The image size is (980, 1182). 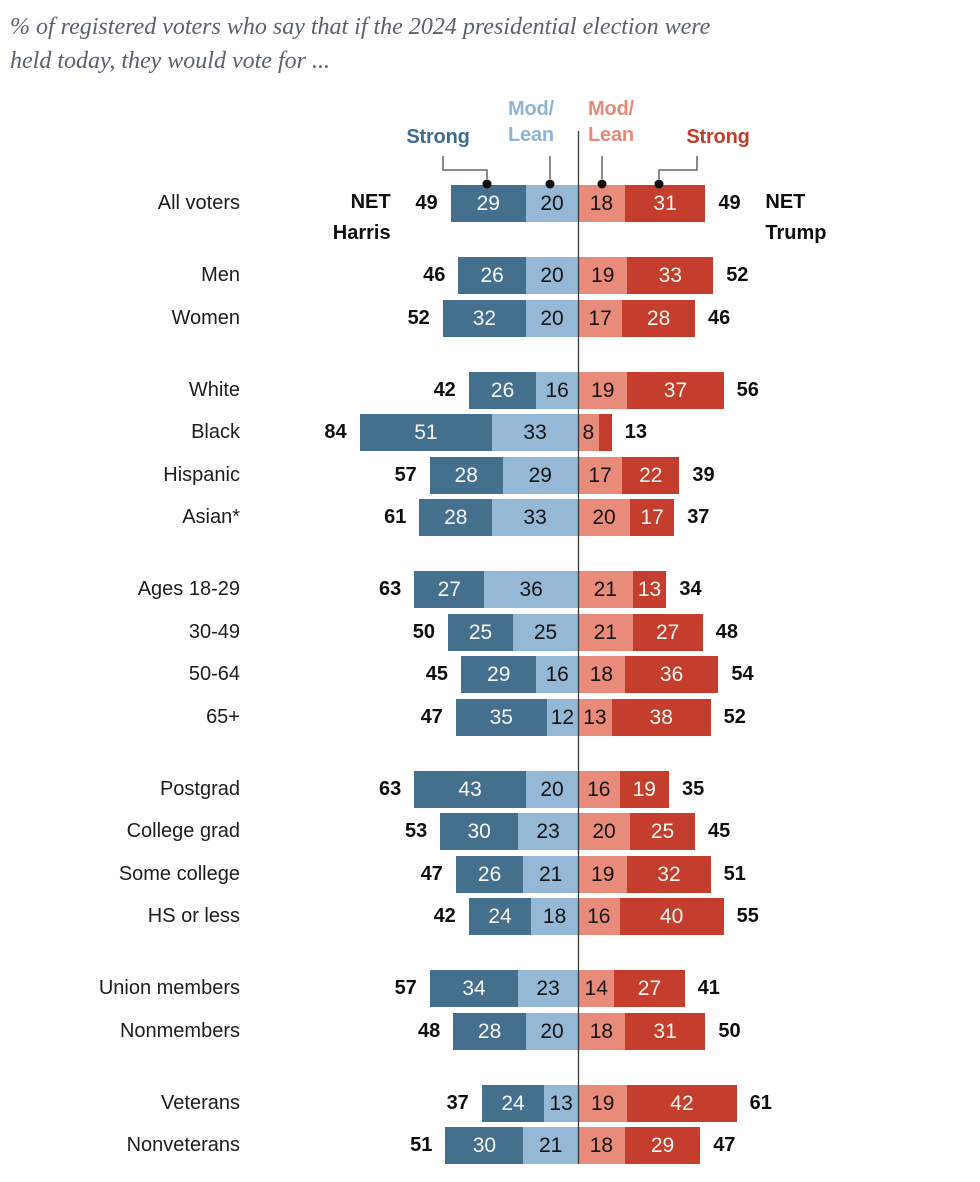 What do you see at coordinates (651, 475) in the screenshot?
I see `bar-segment-strong-trump: 22` at bounding box center [651, 475].